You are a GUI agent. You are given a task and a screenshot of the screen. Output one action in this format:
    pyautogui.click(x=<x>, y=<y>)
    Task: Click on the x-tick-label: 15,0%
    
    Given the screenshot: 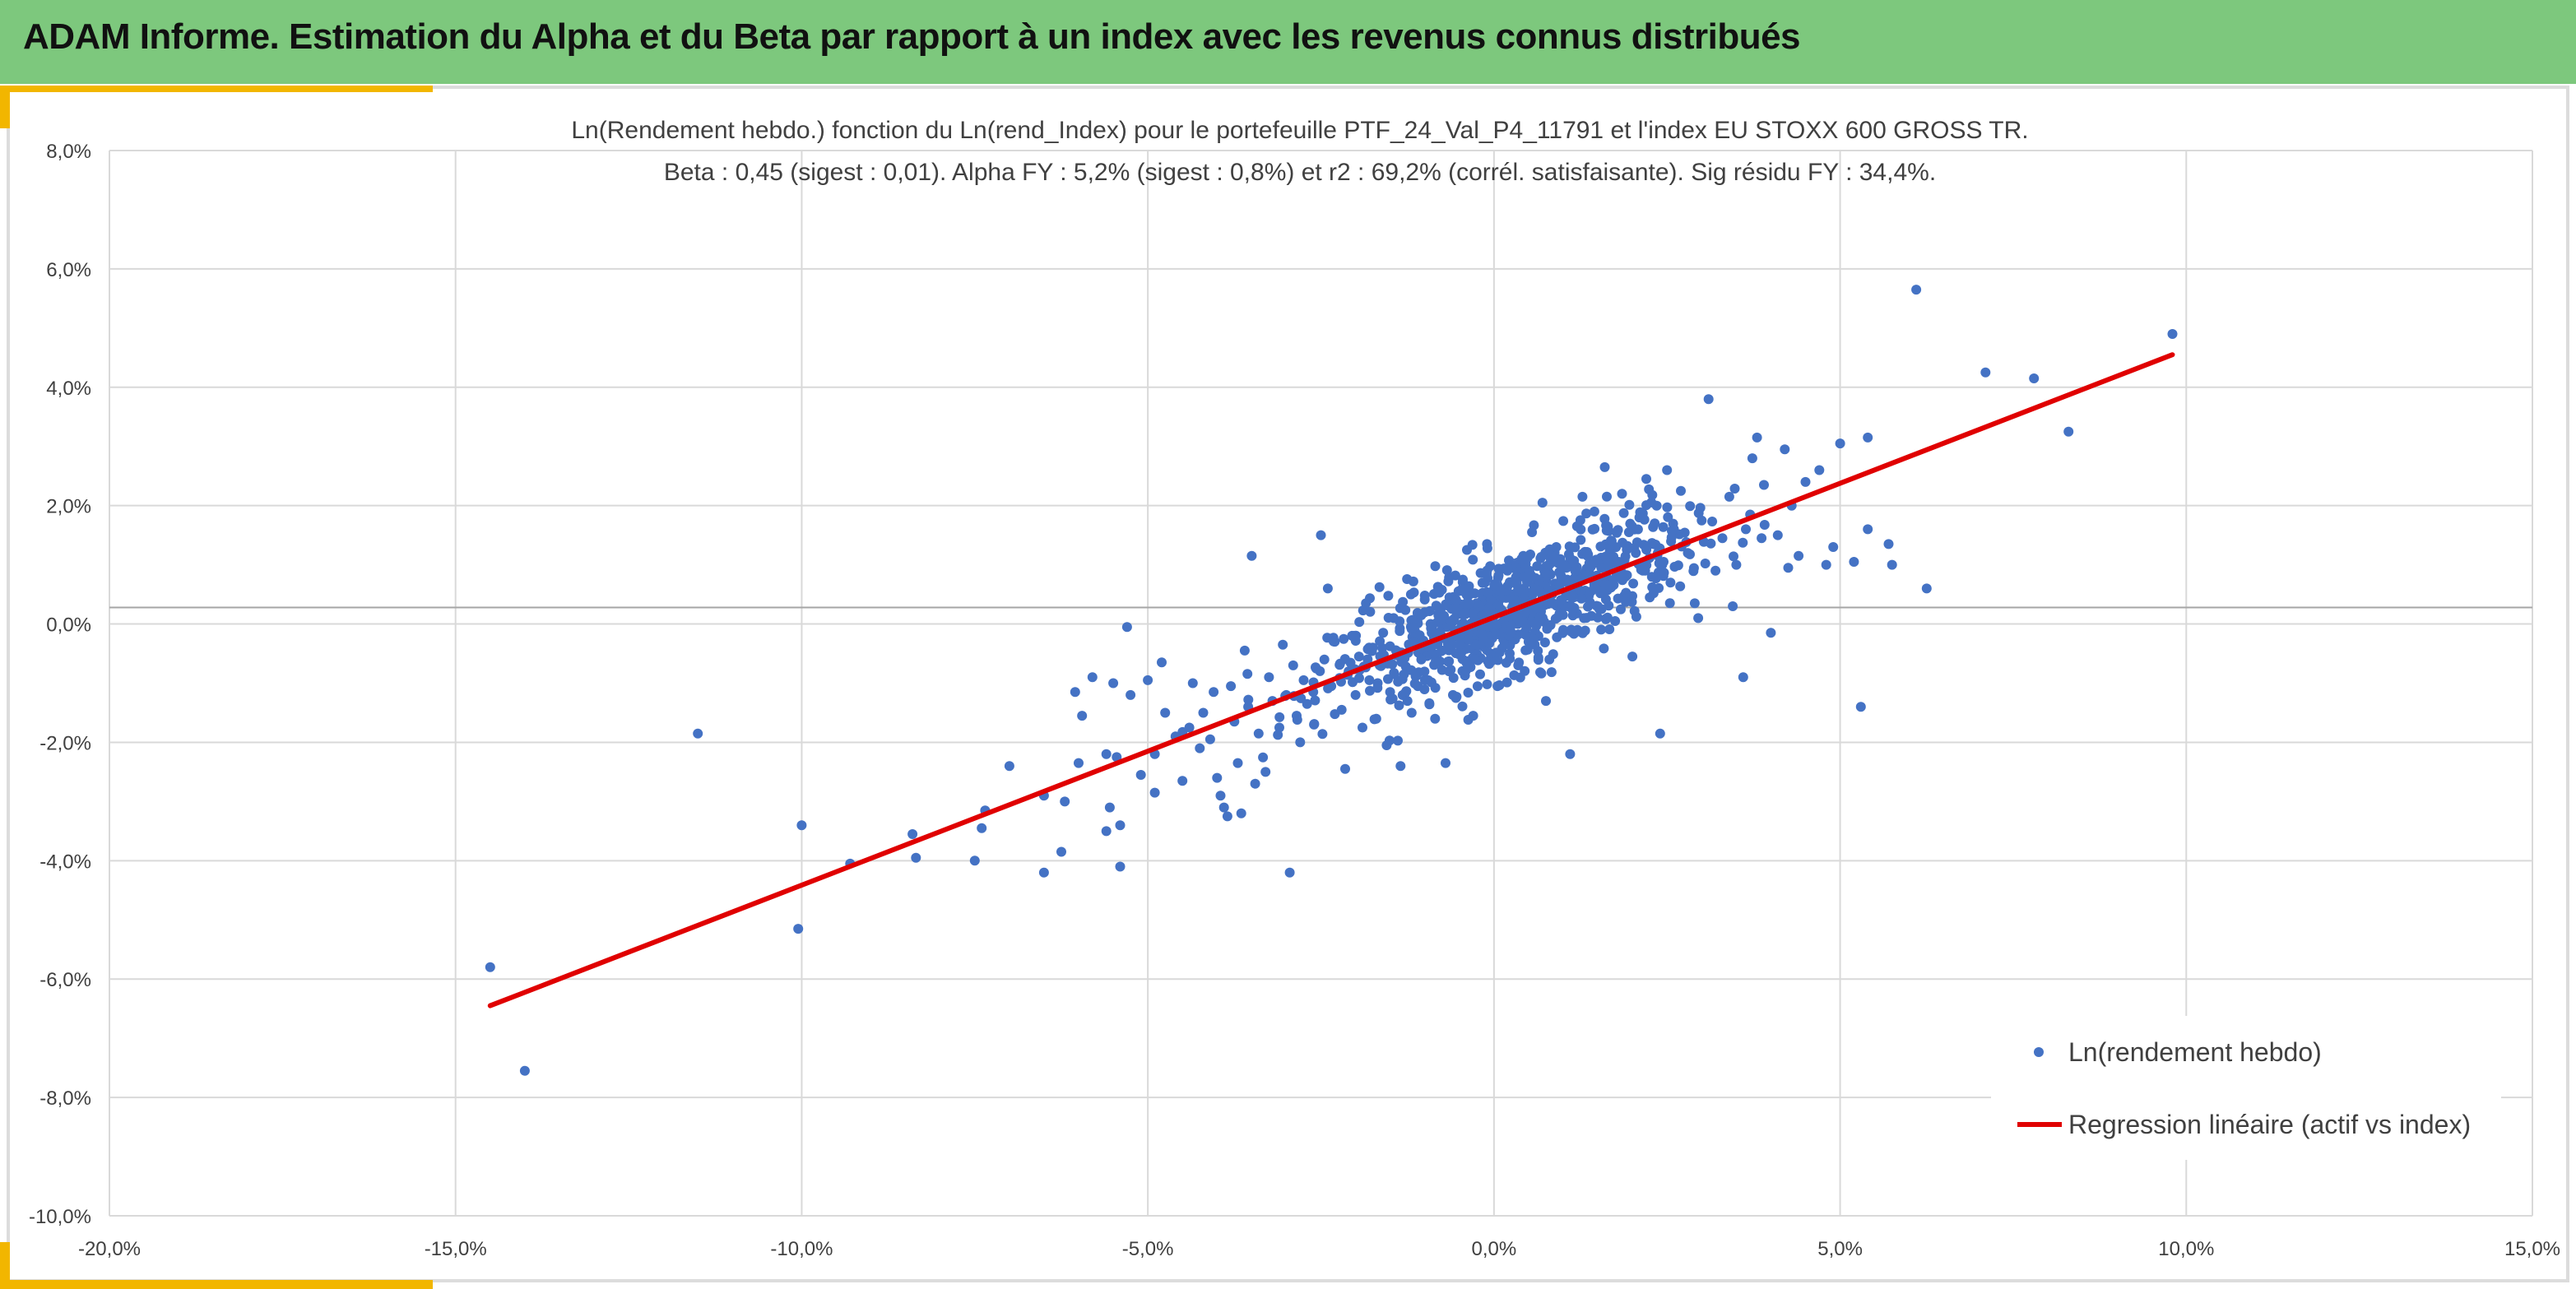 What is the action you would take?
    pyautogui.click(x=2532, y=1249)
    